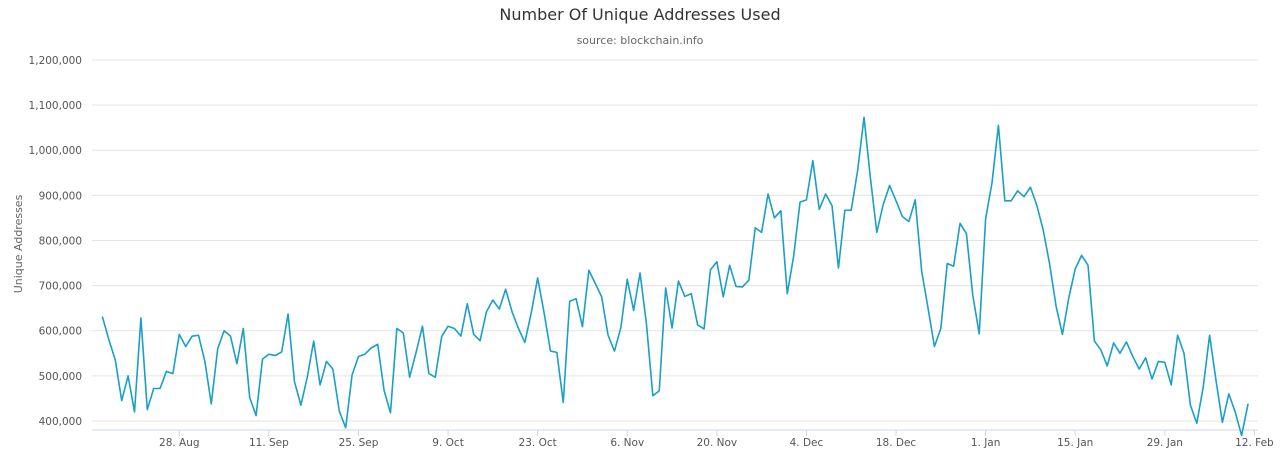  What do you see at coordinates (60, 332) in the screenshot?
I see `y-tick-label: 600,000` at bounding box center [60, 332].